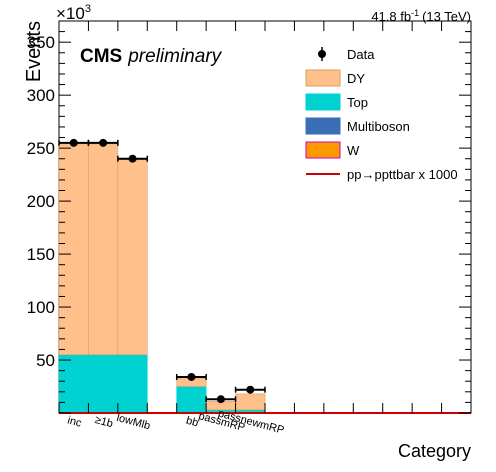 This screenshot has height=472, width=496. I want to click on legend-swatch-dy, so click(323, 78).